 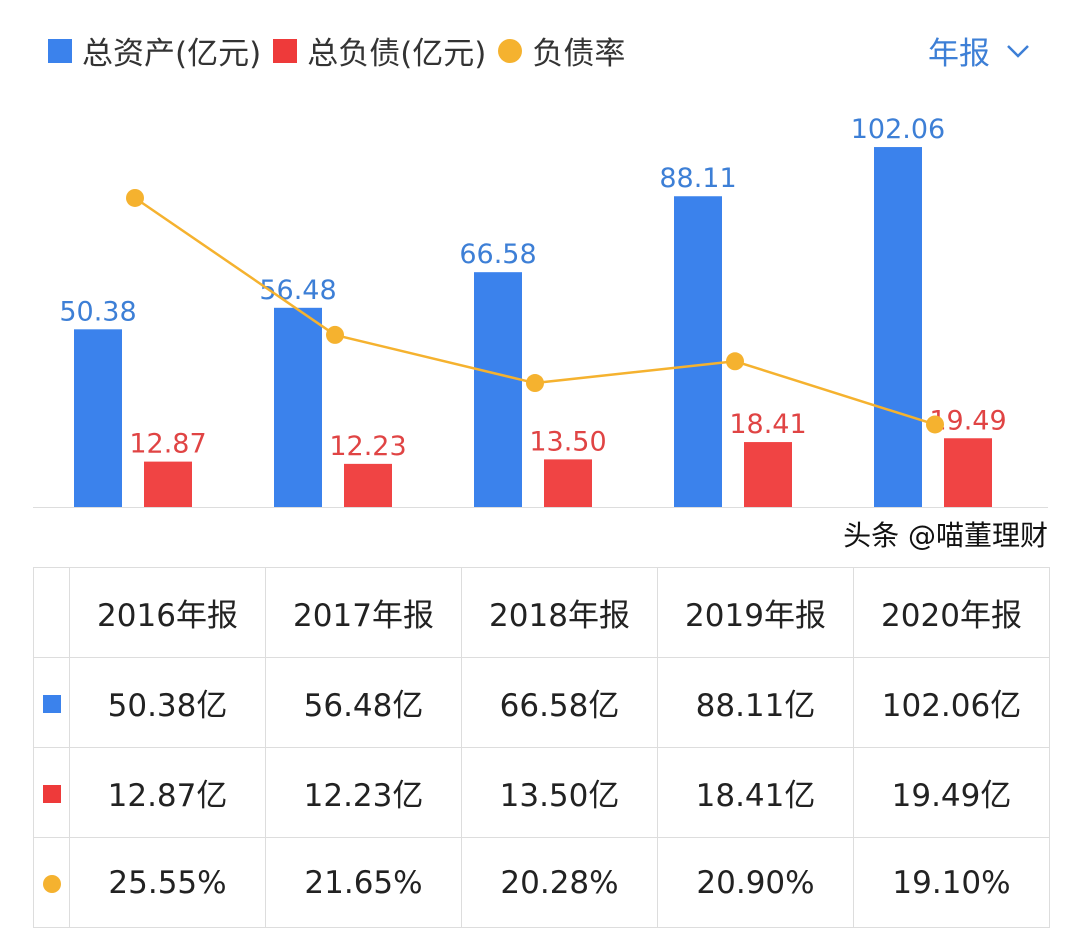 What do you see at coordinates (363, 792) in the screenshot?
I see `table-cell: 12.23亿` at bounding box center [363, 792].